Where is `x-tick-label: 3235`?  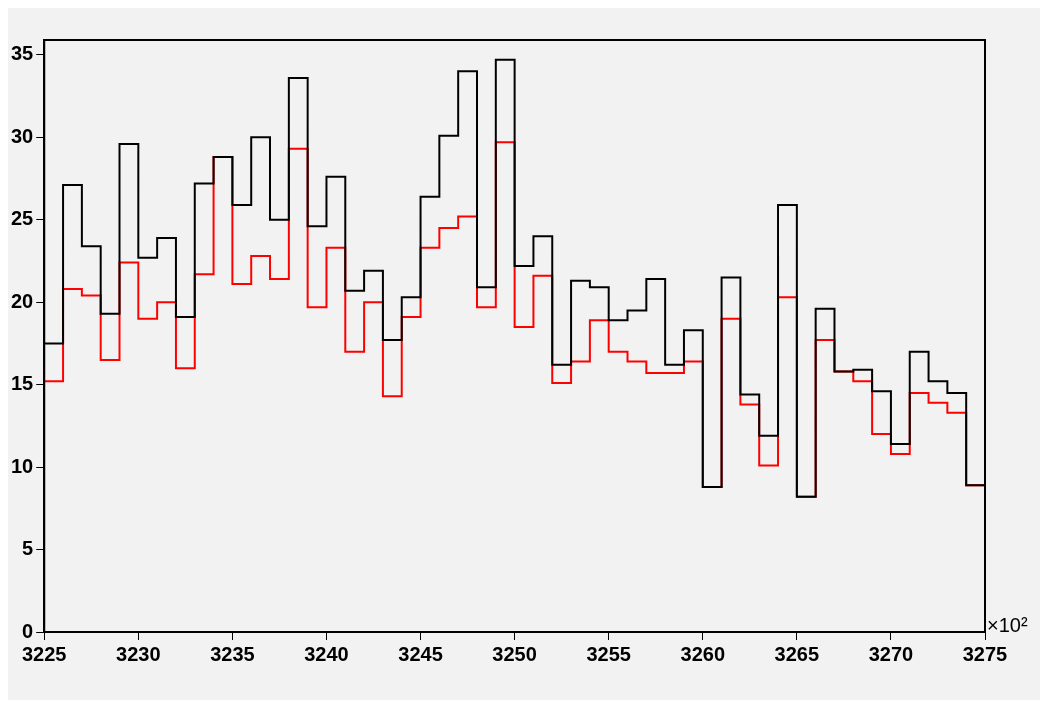
x-tick-label: 3235 is located at coordinates (232, 653).